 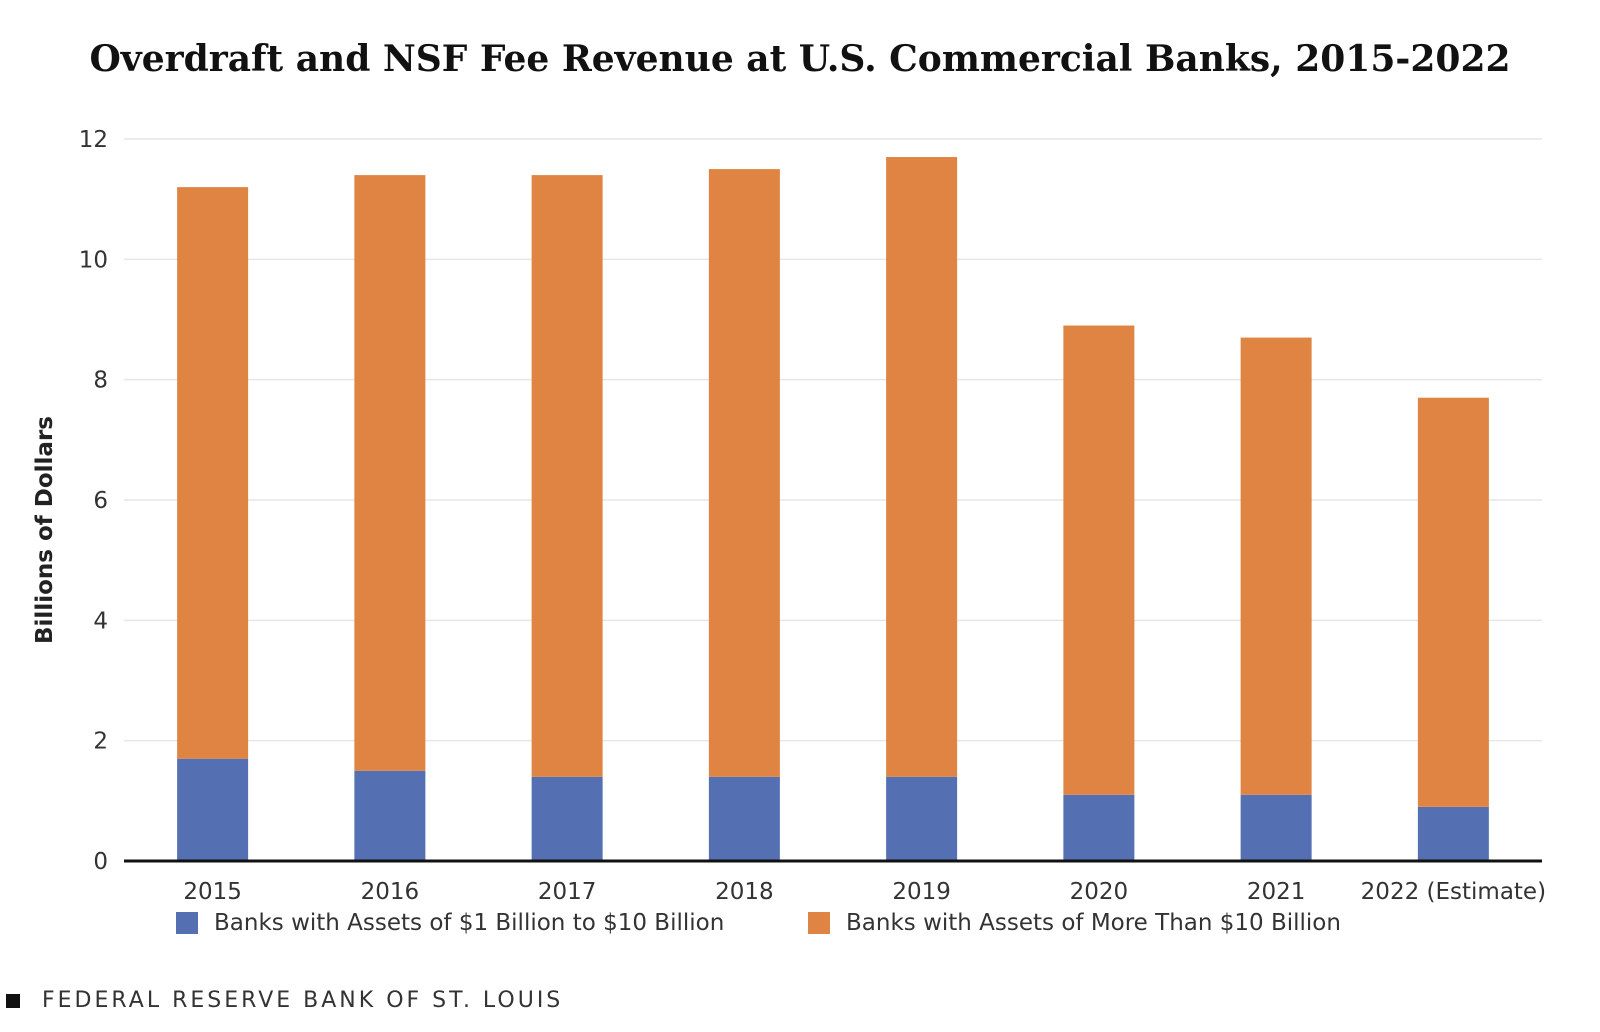 What do you see at coordinates (1099, 892) in the screenshot?
I see `x-tick-label: 2020` at bounding box center [1099, 892].